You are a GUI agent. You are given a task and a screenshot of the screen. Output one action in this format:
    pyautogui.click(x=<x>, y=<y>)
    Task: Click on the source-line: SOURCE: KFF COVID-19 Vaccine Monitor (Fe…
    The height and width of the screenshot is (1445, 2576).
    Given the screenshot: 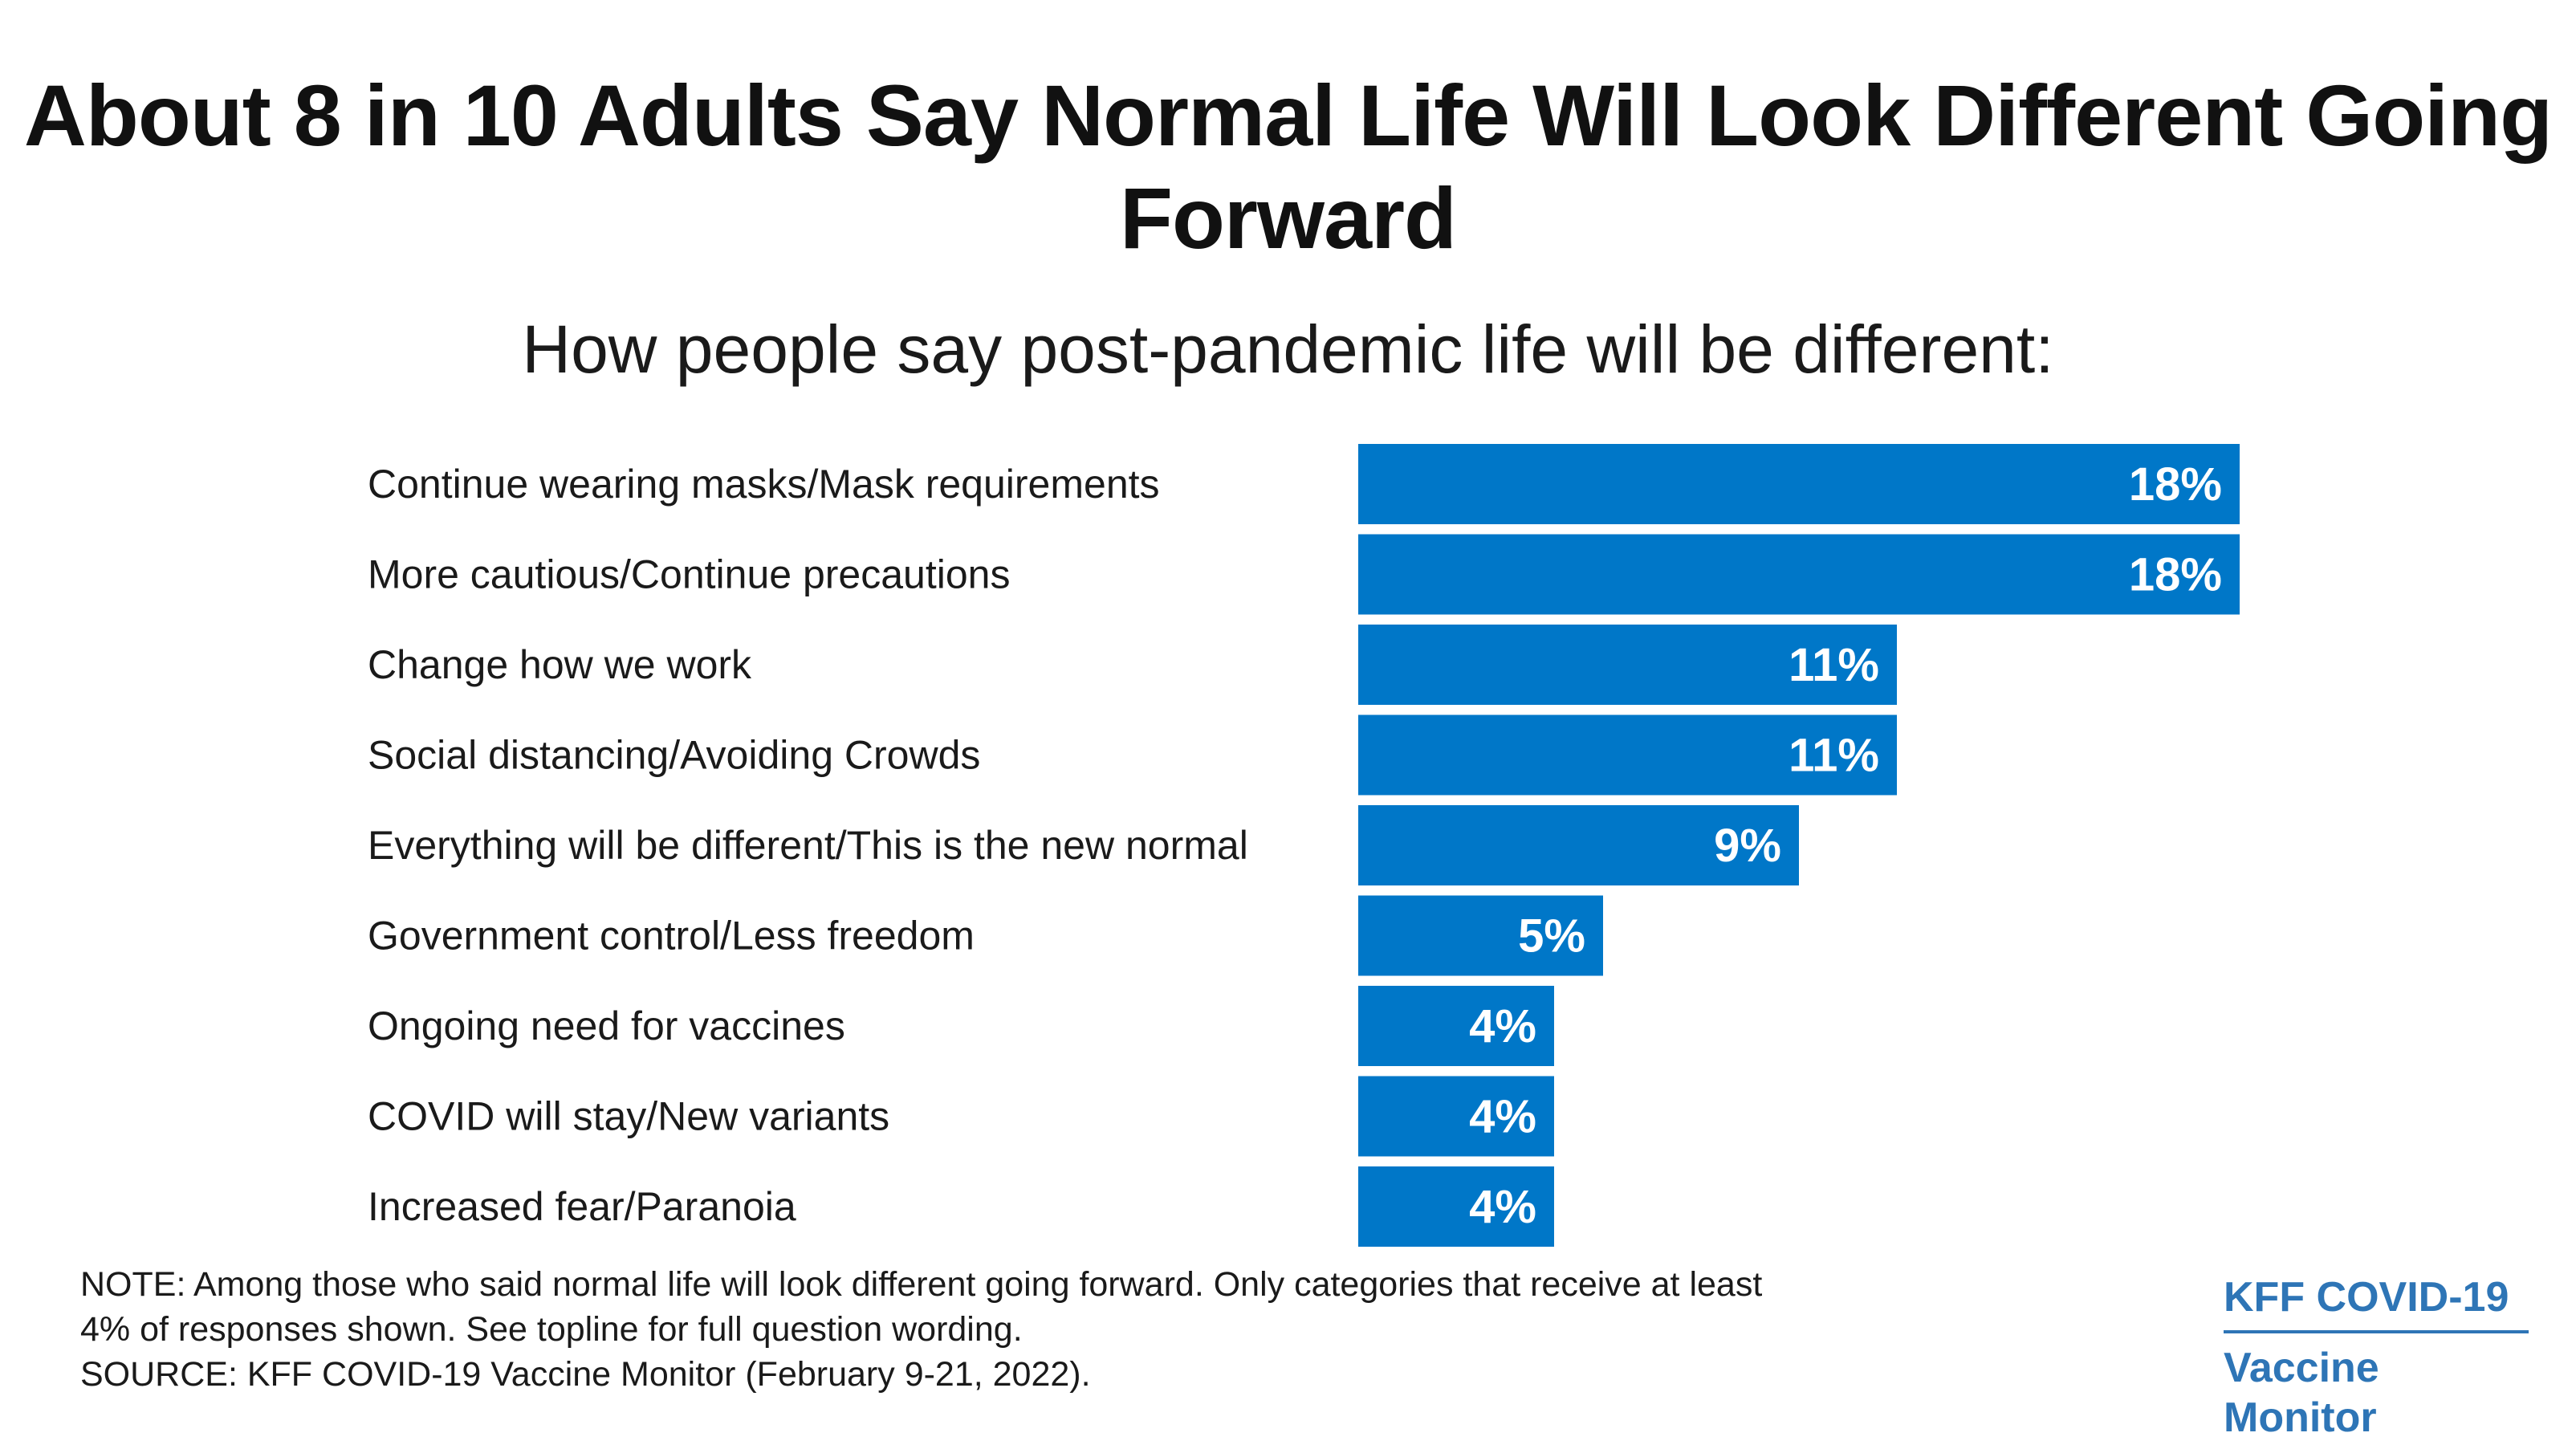 What is the action you would take?
    pyautogui.click(x=585, y=1374)
    